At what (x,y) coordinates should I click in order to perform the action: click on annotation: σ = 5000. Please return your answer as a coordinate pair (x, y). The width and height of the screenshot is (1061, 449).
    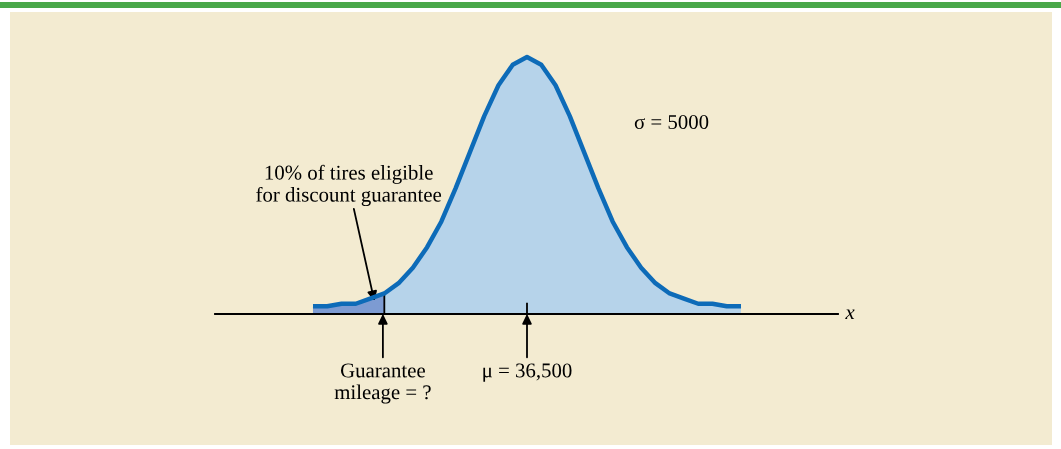
    Looking at the image, I should click on (671, 122).